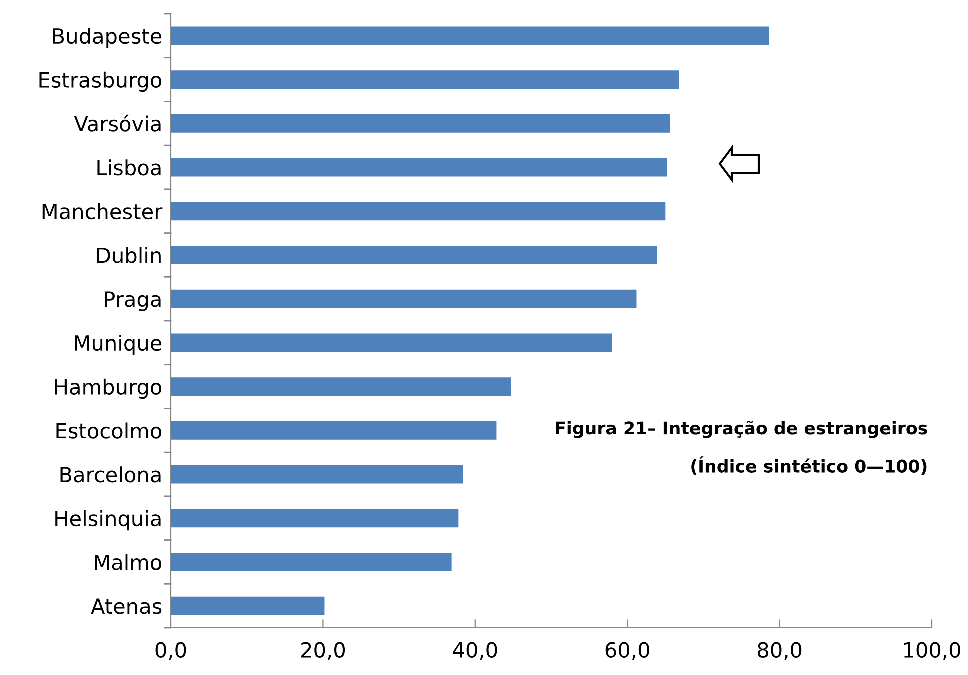 This screenshot has width=968, height=675. Describe the element at coordinates (109, 430) in the screenshot. I see `y-tick-label: Estocolmo` at that location.